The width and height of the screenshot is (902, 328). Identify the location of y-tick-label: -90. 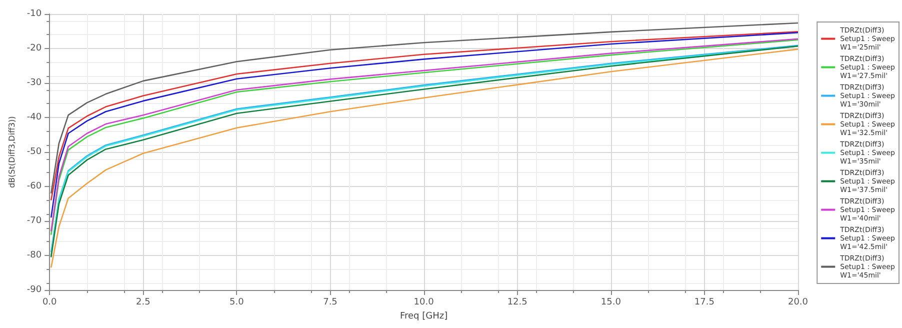
(34, 290).